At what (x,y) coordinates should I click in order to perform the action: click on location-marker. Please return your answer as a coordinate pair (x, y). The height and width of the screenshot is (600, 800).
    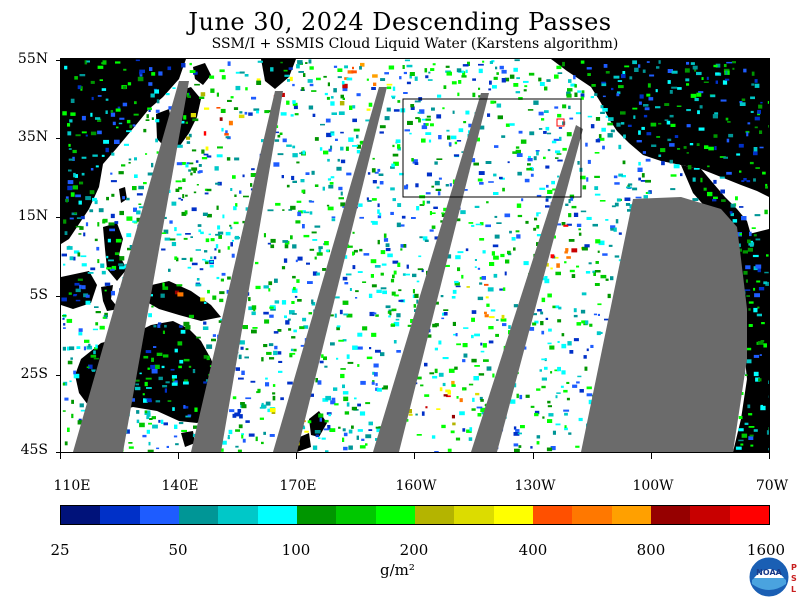
    Looking at the image, I should click on (560, 122).